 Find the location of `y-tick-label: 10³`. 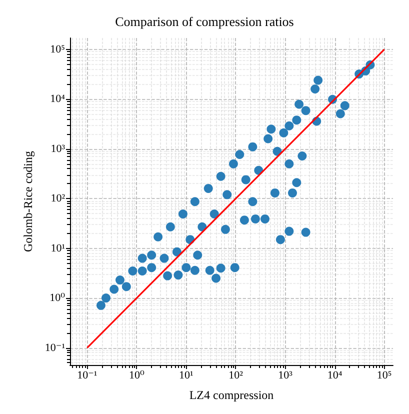

y-tick-label: 10³ is located at coordinates (58, 148).